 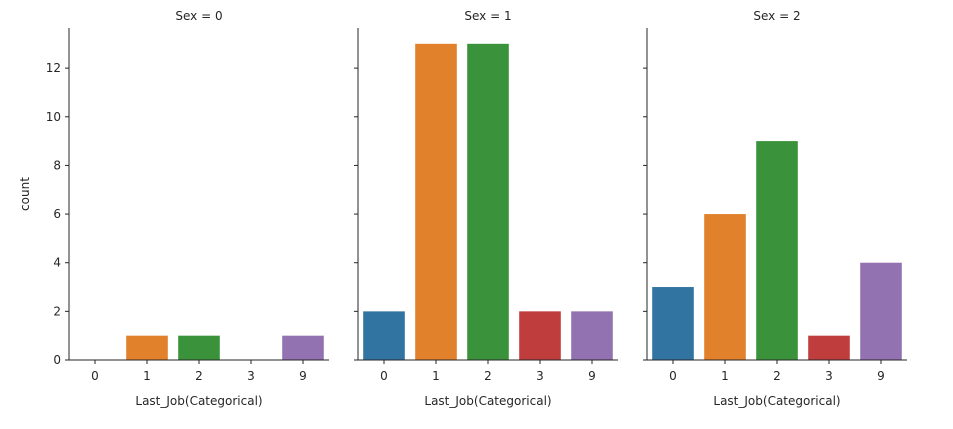 What do you see at coordinates (57, 165) in the screenshot?
I see `y-tick-label-8: 8` at bounding box center [57, 165].